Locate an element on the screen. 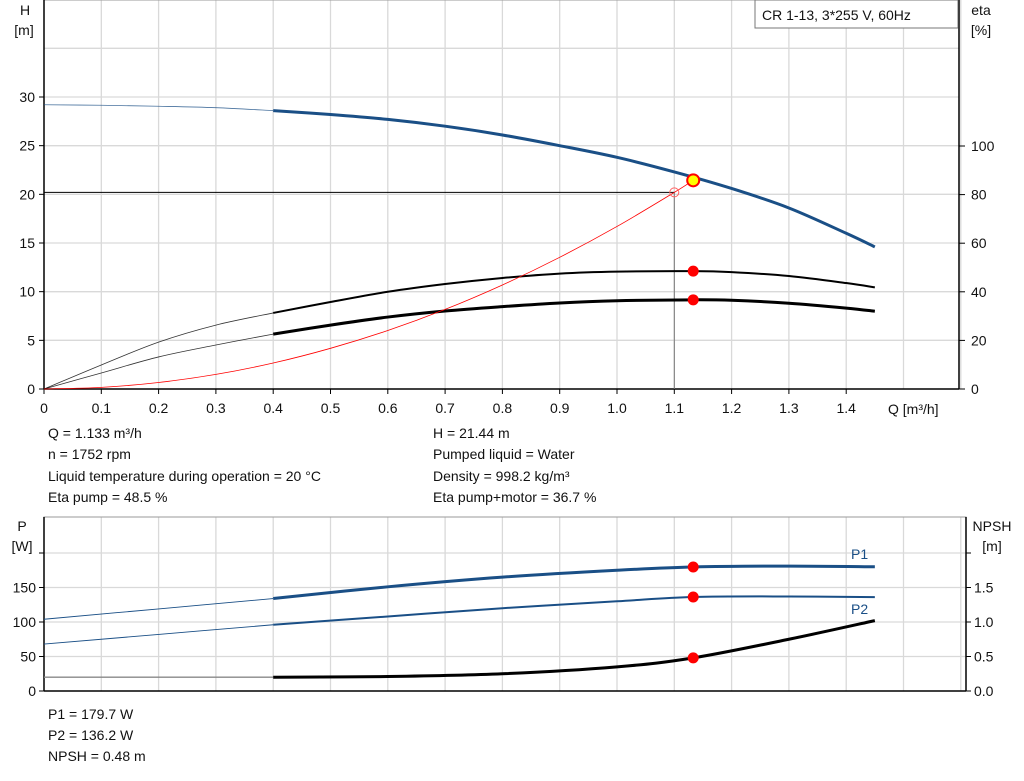  x-tick-label: 0.9 is located at coordinates (560, 408).